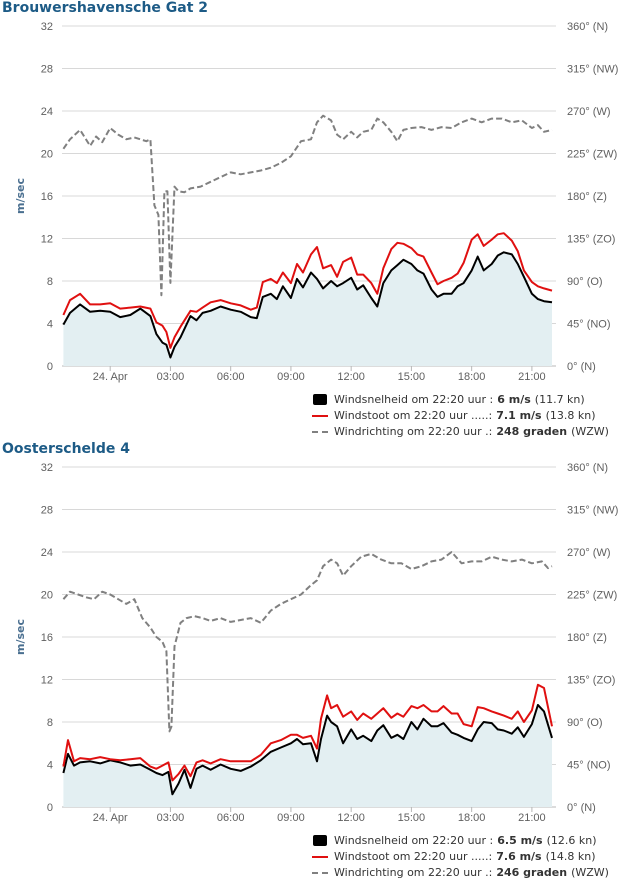  Describe the element at coordinates (570, 415) in the screenshot. I see `legend-extra: (13.8 kn)` at that location.